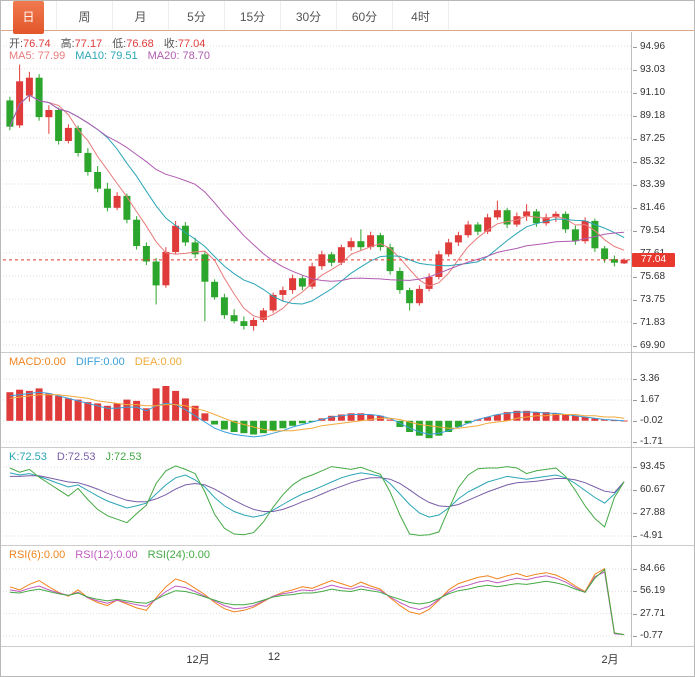 This screenshot has height=677, width=695. What do you see at coordinates (16, 44) in the screenshot?
I see `ohlc-label: 开:` at bounding box center [16, 44].